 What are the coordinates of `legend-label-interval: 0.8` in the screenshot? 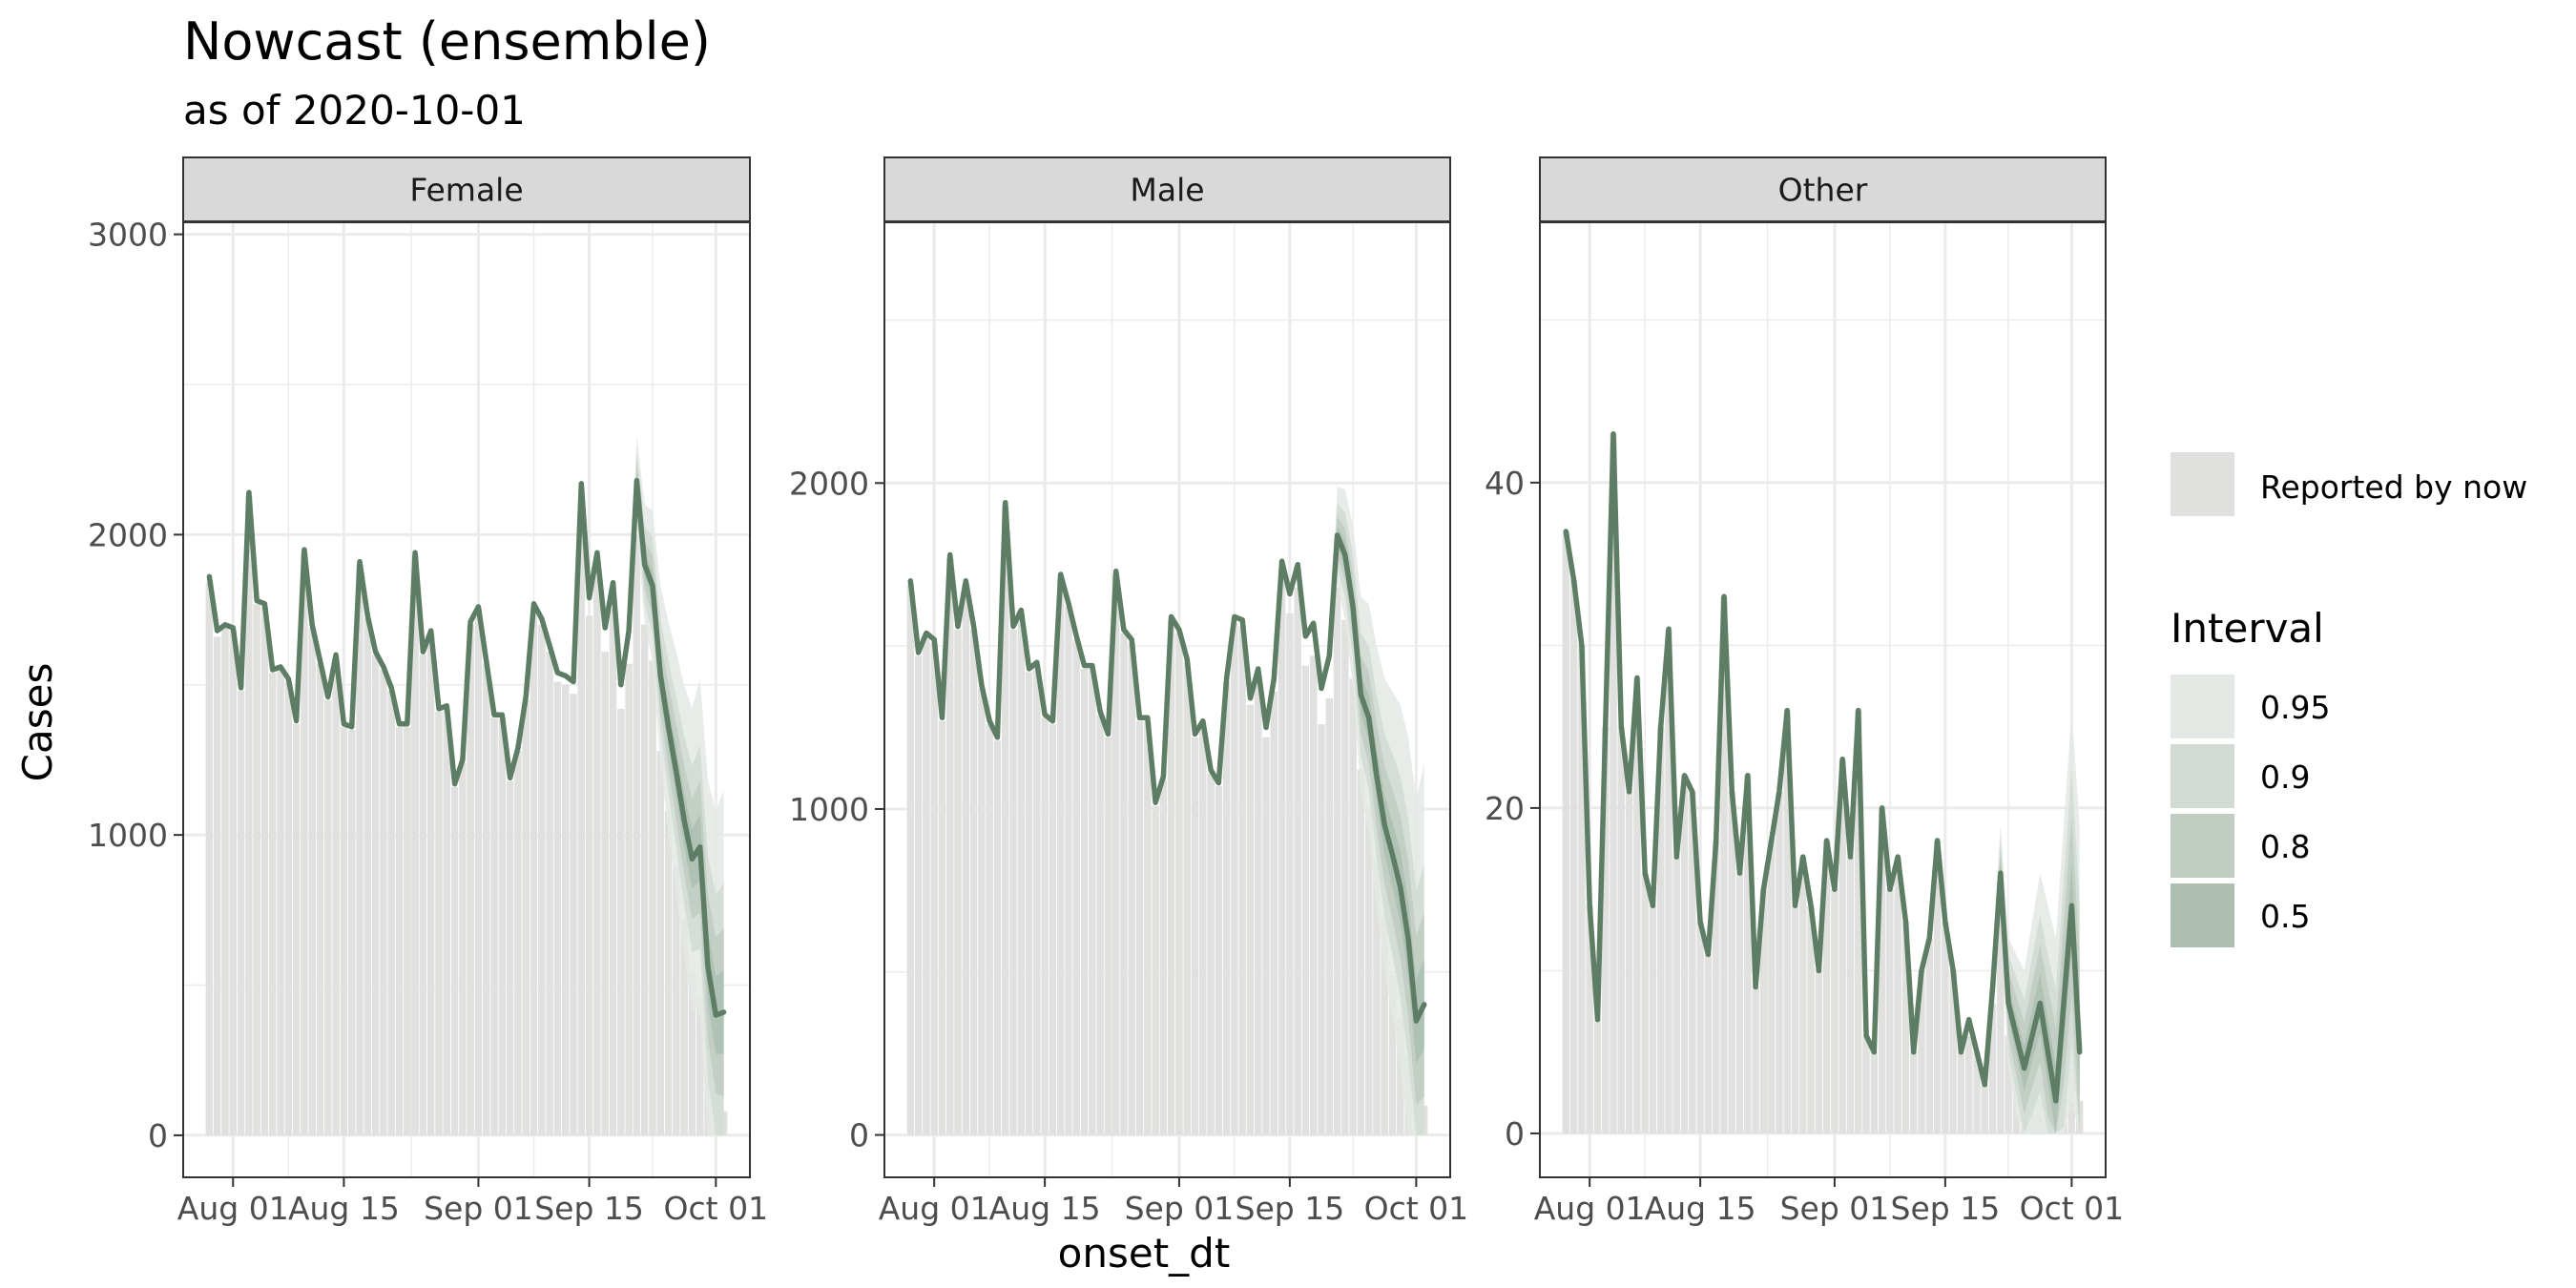 It's located at (2285, 846).